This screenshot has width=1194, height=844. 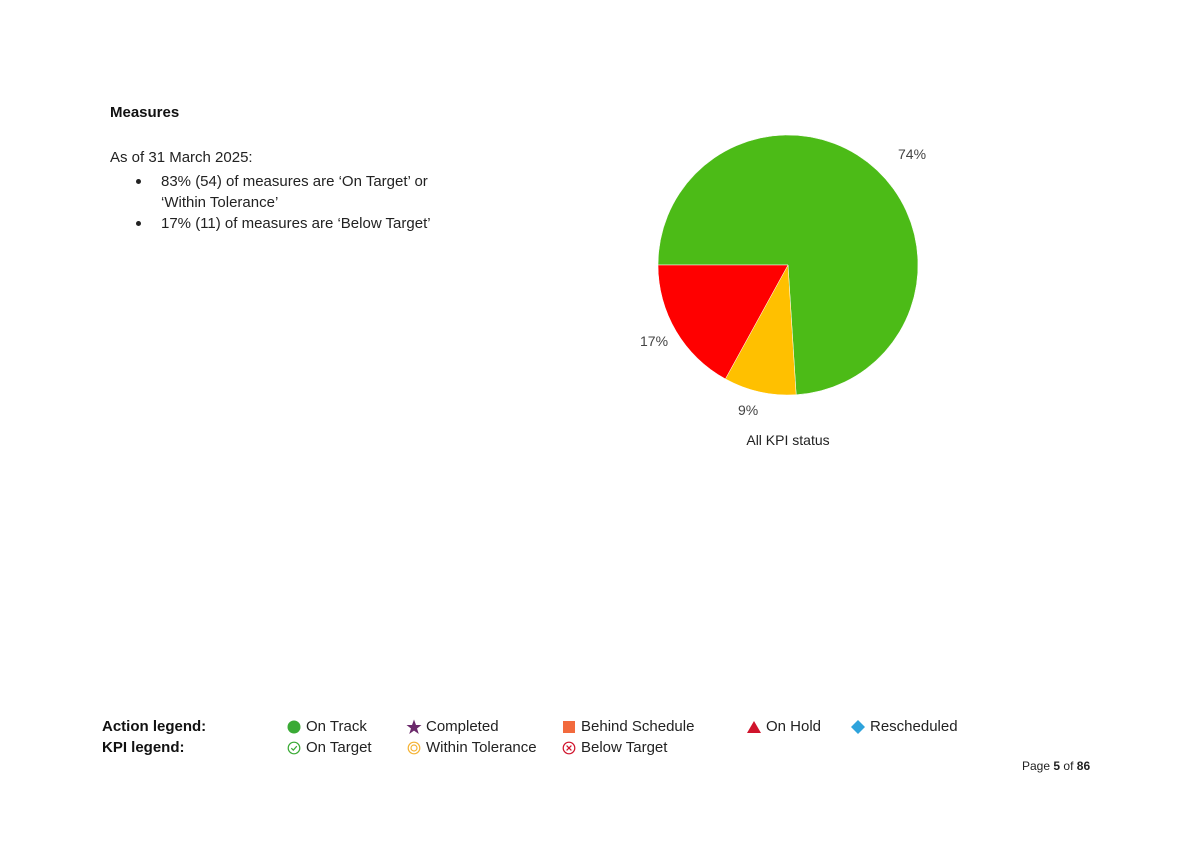 I want to click on legend-rescheduled: Rescheduled, so click(x=904, y=726).